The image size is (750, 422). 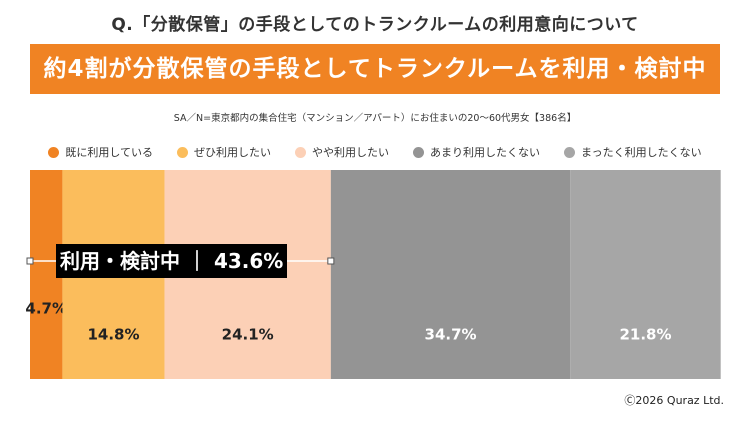 What do you see at coordinates (248, 261) in the screenshot?
I see `bracket-value: 43.6%` at bounding box center [248, 261].